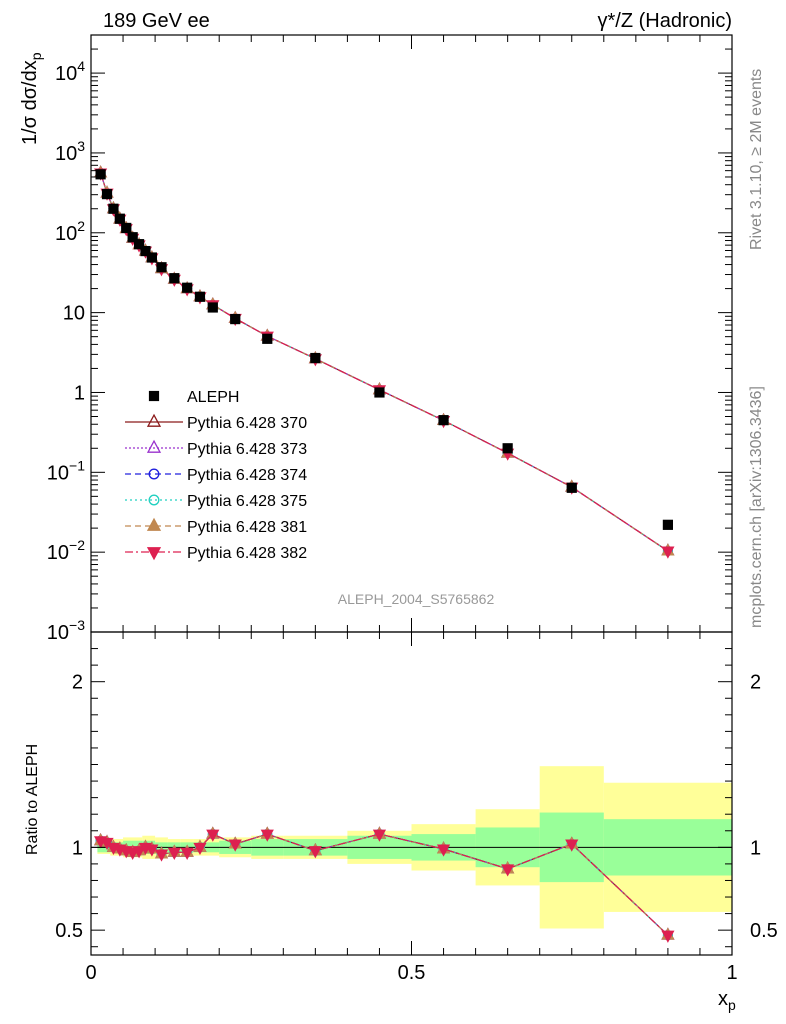 The image size is (786, 1024). What do you see at coordinates (70, 151) in the screenshot?
I see `ytick-label-6: 10³` at bounding box center [70, 151].